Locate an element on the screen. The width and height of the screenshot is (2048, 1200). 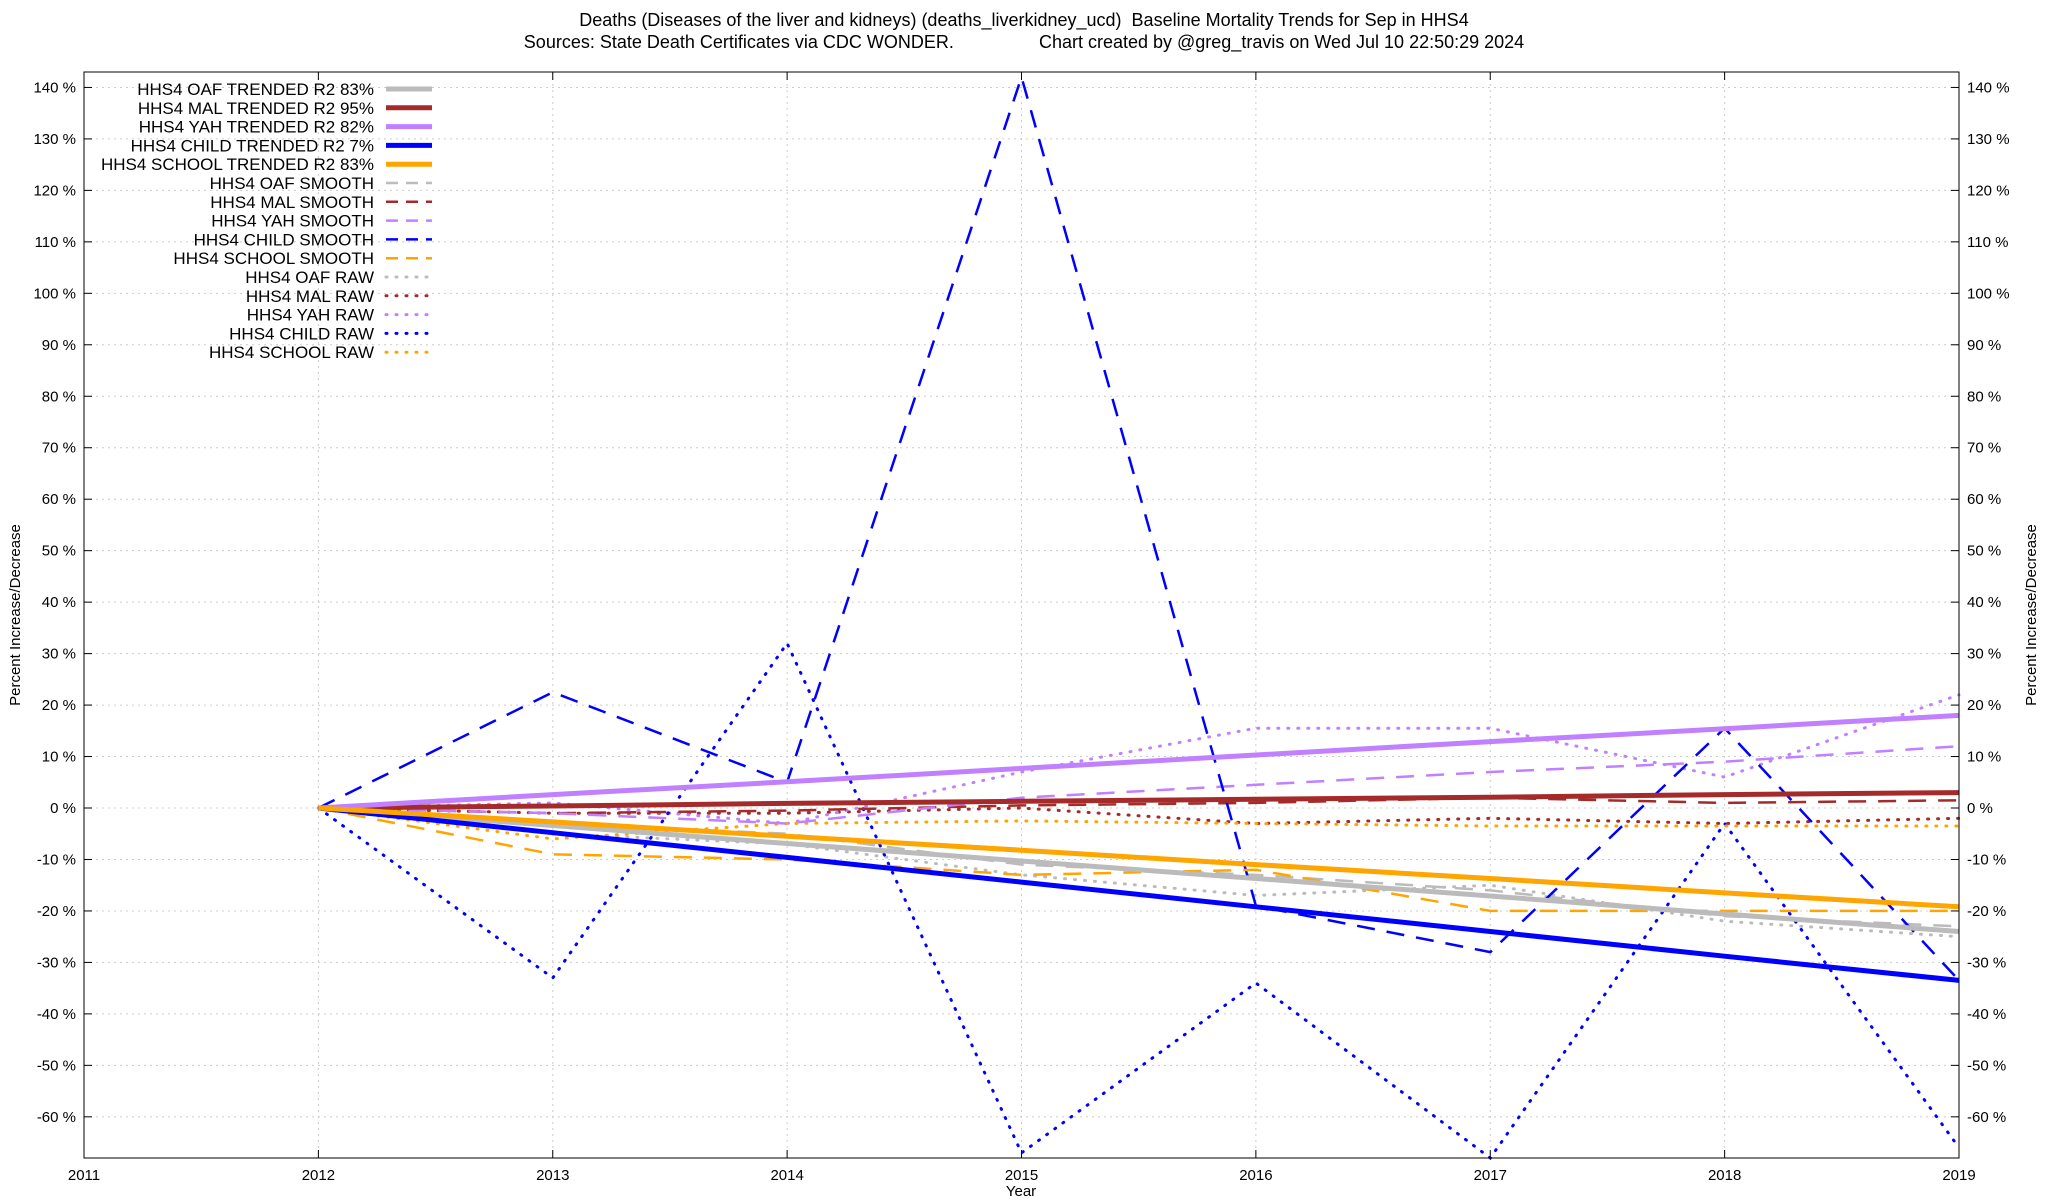
y-tick-label-right: 40 % is located at coordinates (1984, 602).